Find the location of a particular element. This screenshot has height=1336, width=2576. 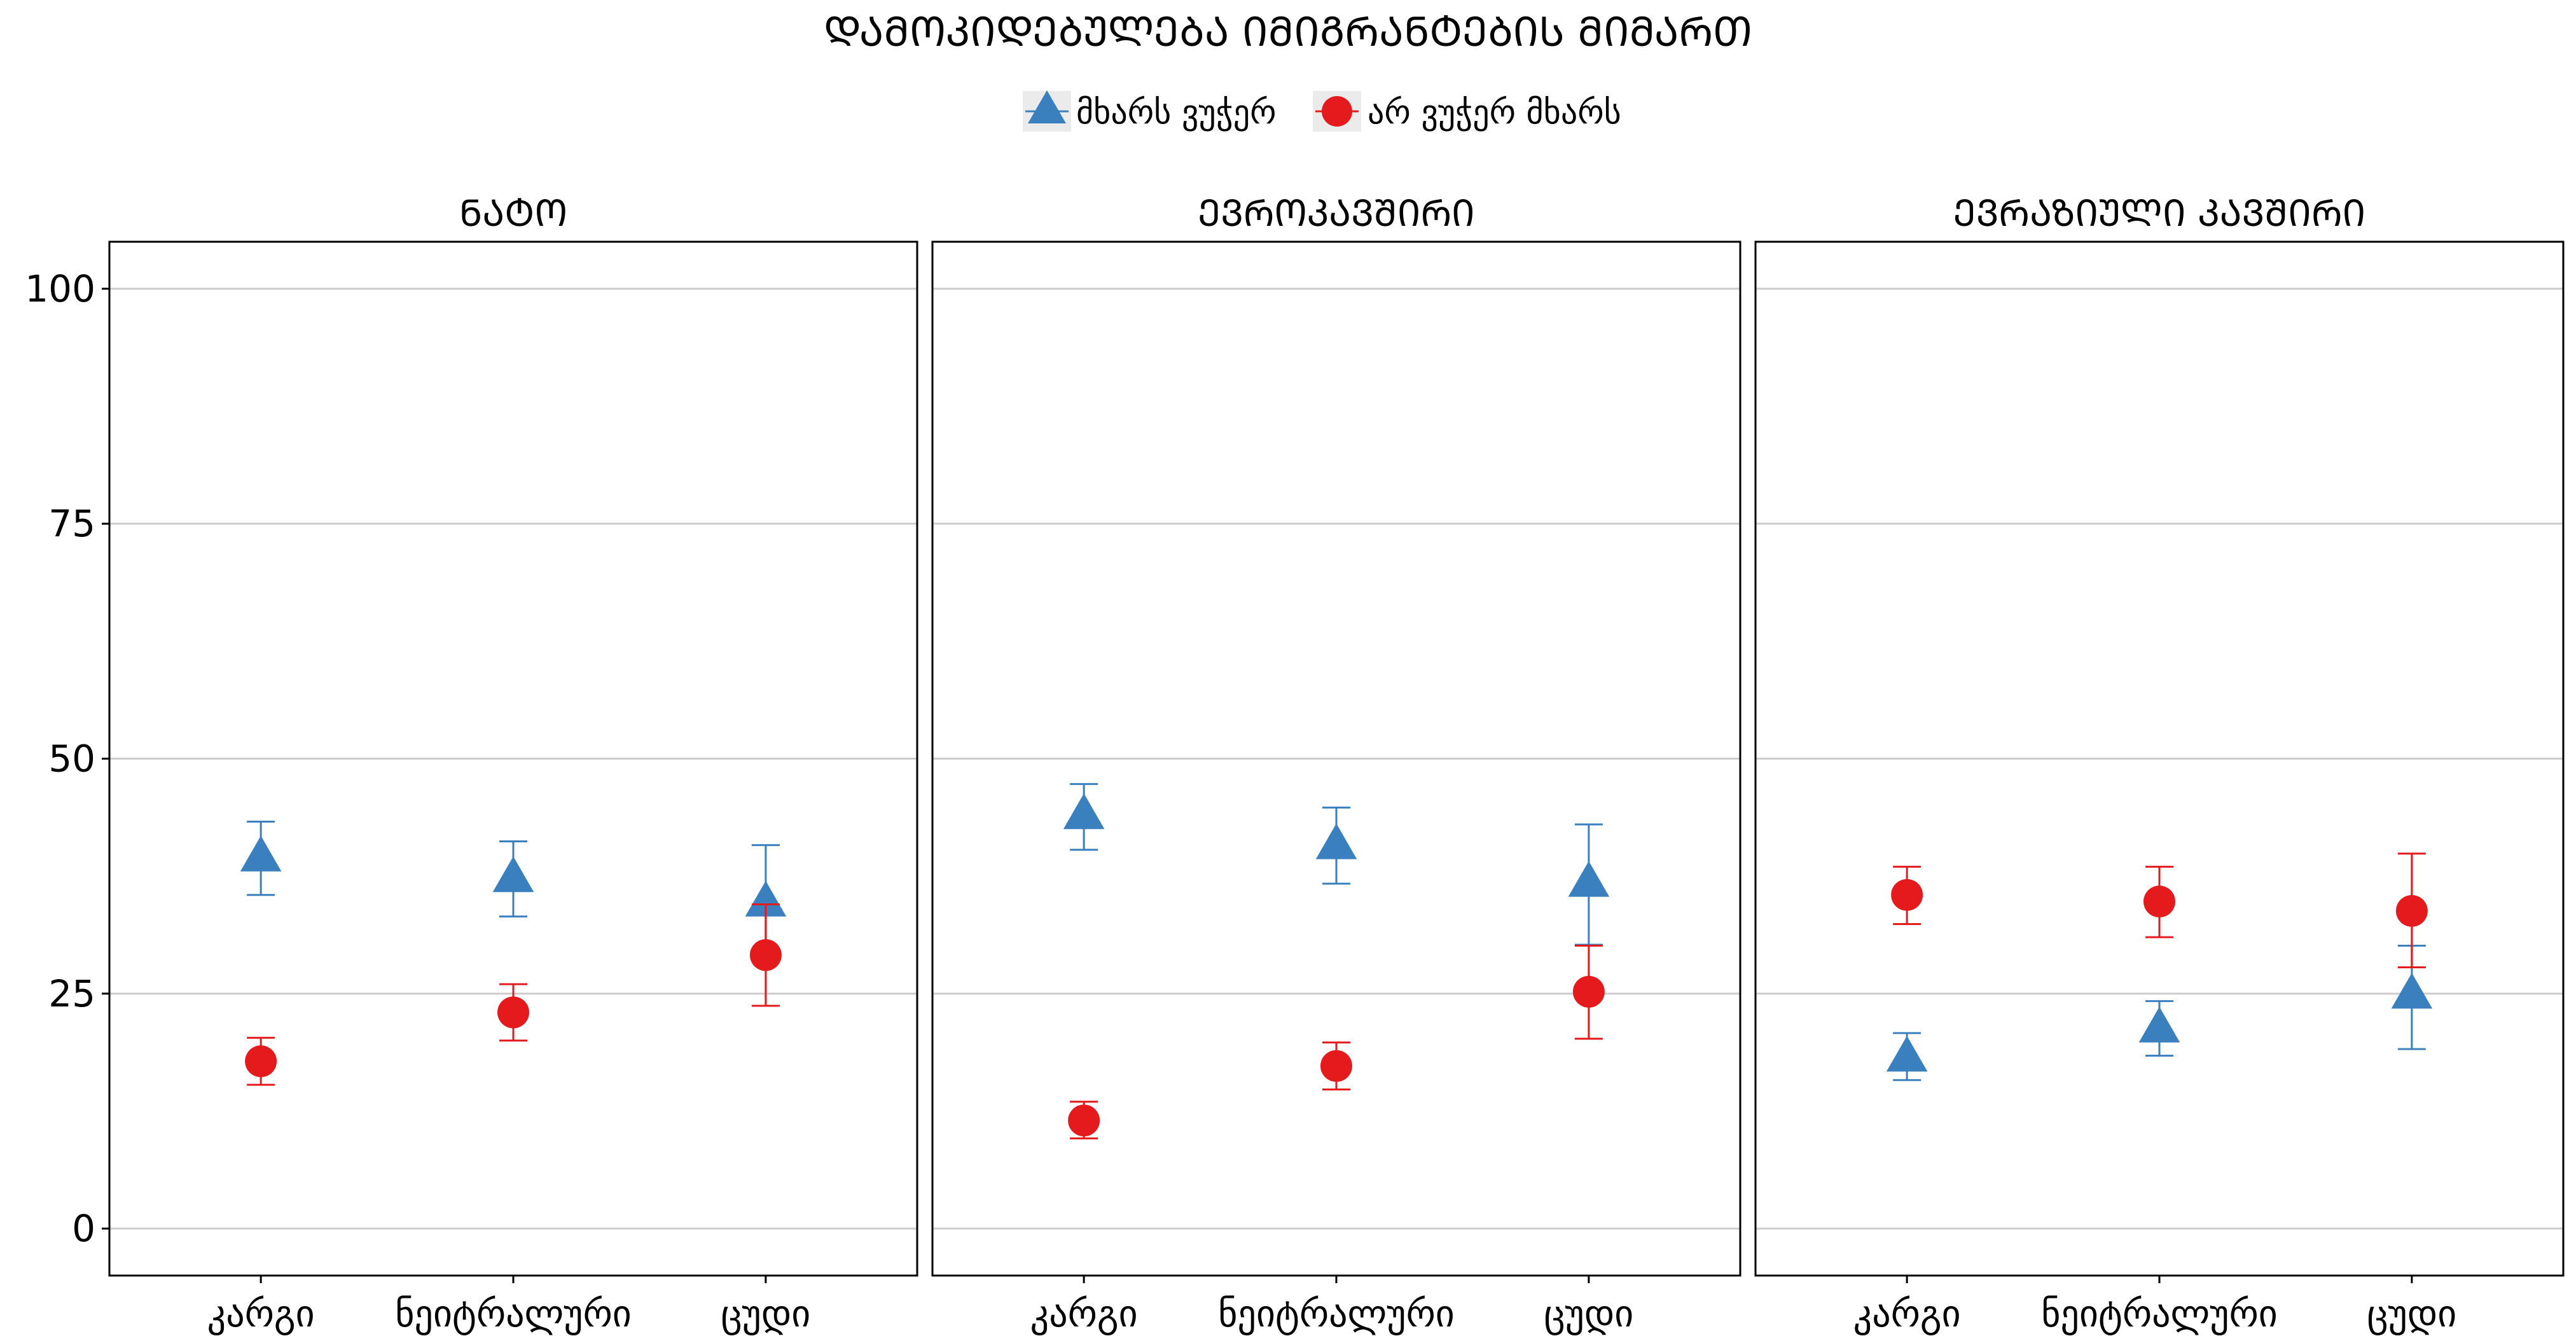

y-tick-label: 0 is located at coordinates (83, 1228).